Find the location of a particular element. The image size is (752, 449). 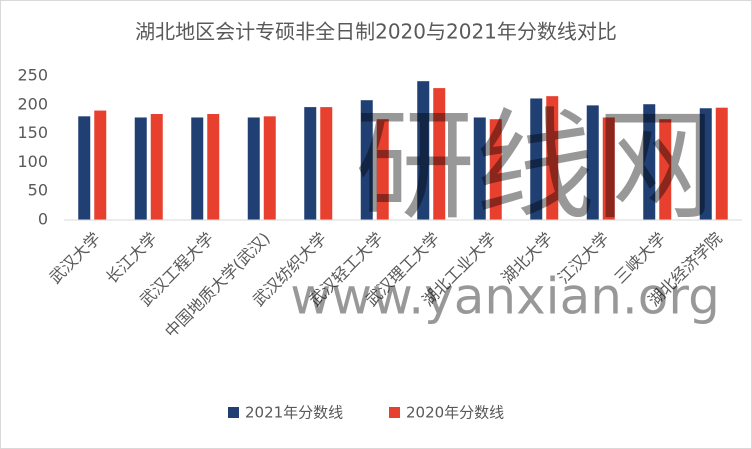

y-tick-label: 250 is located at coordinates (32, 75).